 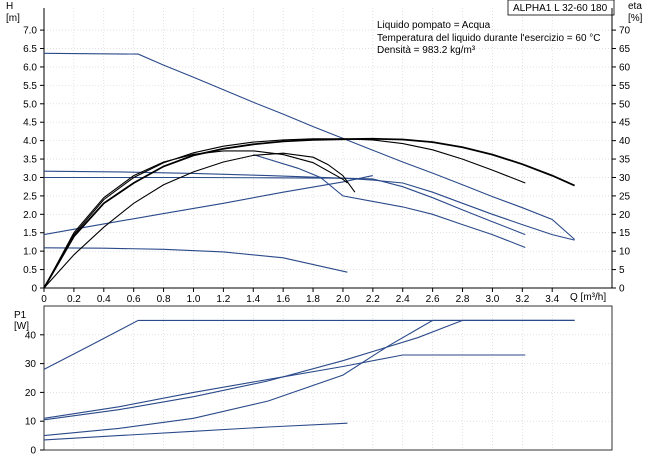 What do you see at coordinates (194, 299) in the screenshot?
I see `q-tick-label: 1.0` at bounding box center [194, 299].